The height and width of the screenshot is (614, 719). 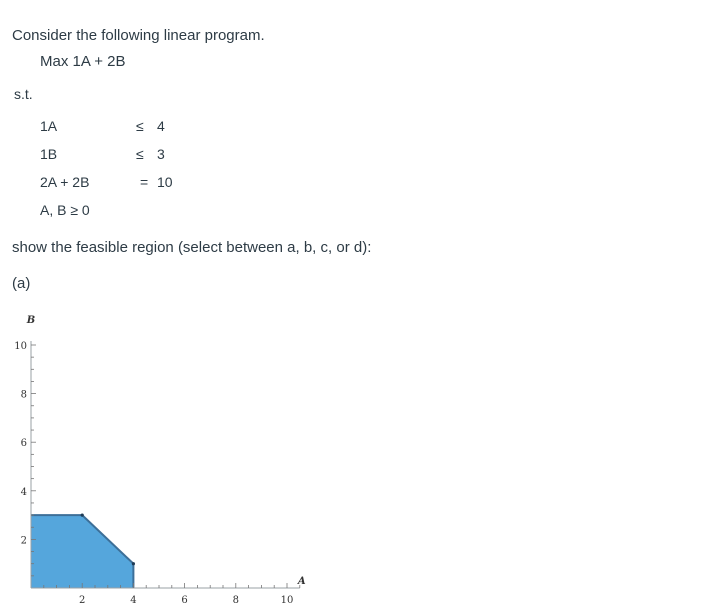 I want to click on x-tick-label: 10, so click(x=287, y=600).